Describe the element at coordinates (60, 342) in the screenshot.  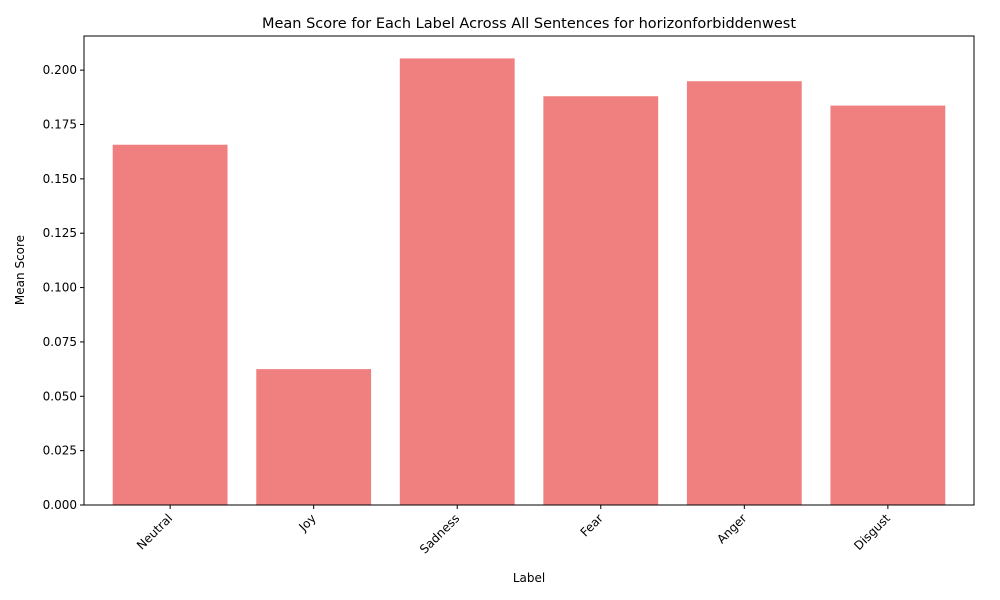
I see `y-tick-label: 0.075` at that location.